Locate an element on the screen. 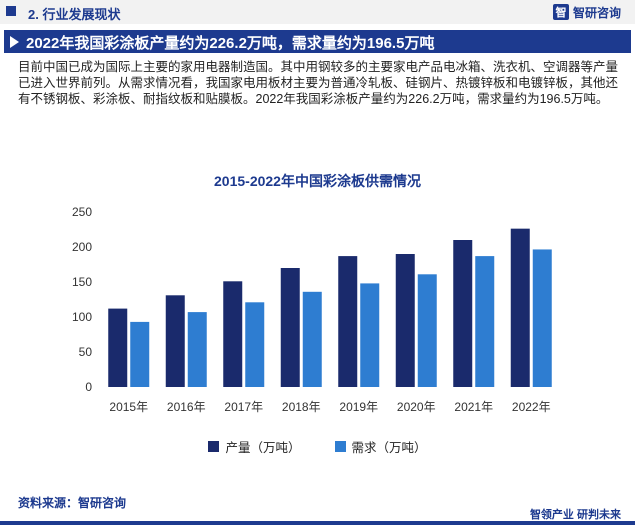 This screenshot has width=635, height=525. logo-text: 智研咨询 is located at coordinates (596, 12).